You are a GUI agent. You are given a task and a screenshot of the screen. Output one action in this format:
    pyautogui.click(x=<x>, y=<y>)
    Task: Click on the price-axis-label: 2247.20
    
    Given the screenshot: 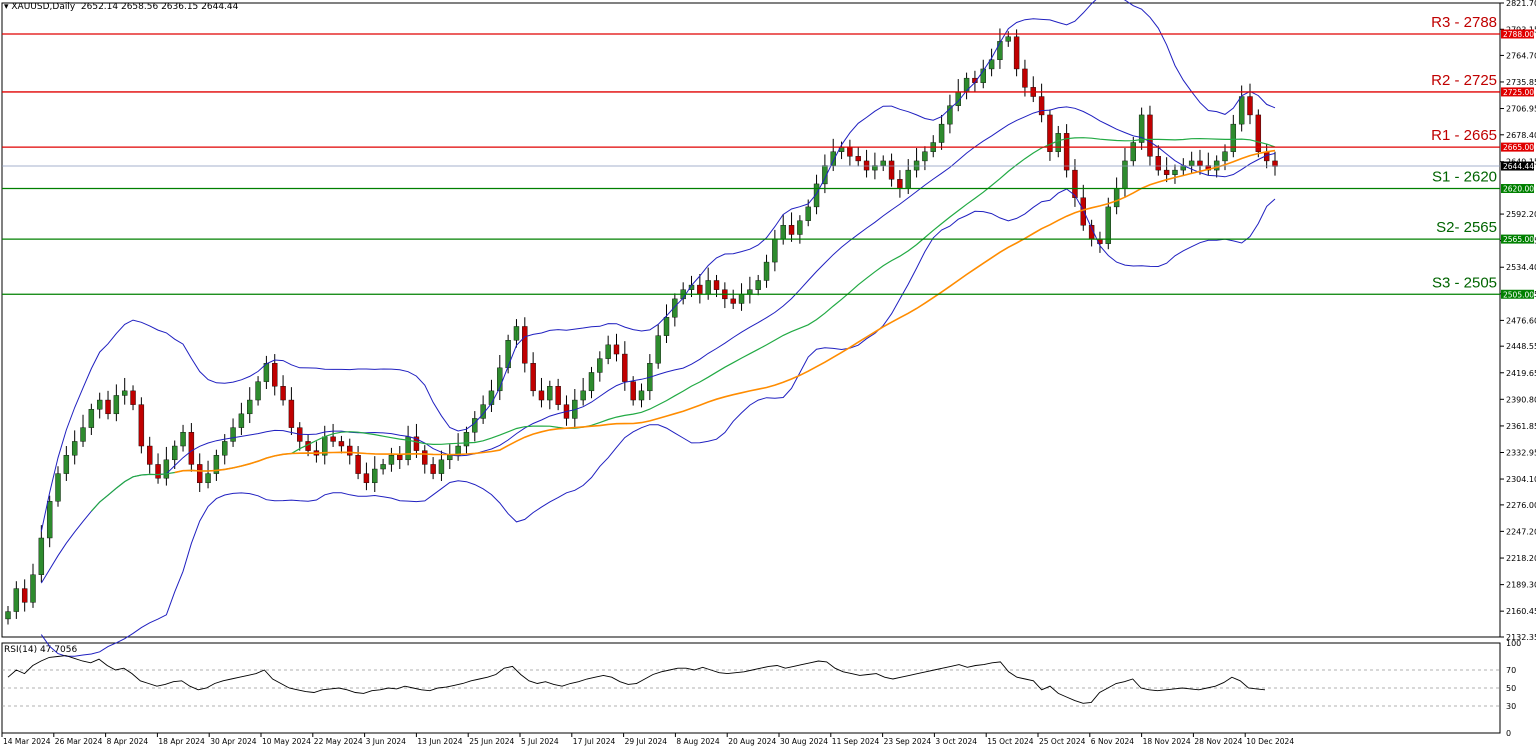 What is the action you would take?
    pyautogui.click(x=1521, y=531)
    